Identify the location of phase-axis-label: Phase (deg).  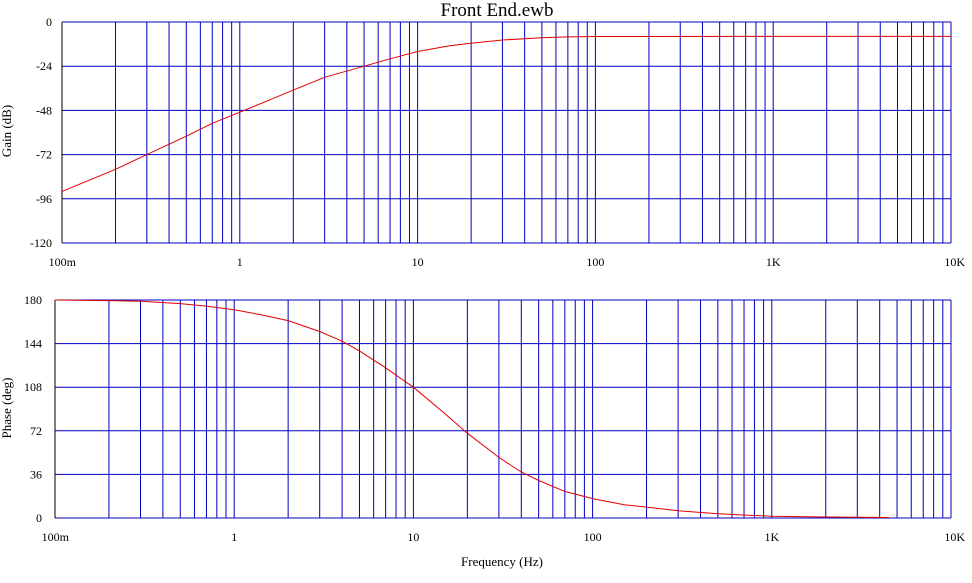
(7, 407).